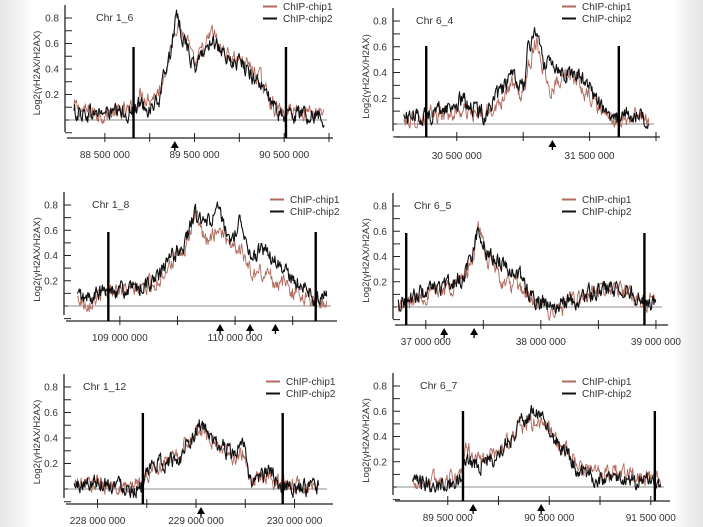 This screenshot has width=703, height=527. Describe the element at coordinates (120, 338) in the screenshot. I see `x-tick-label: 109 000 000` at that location.